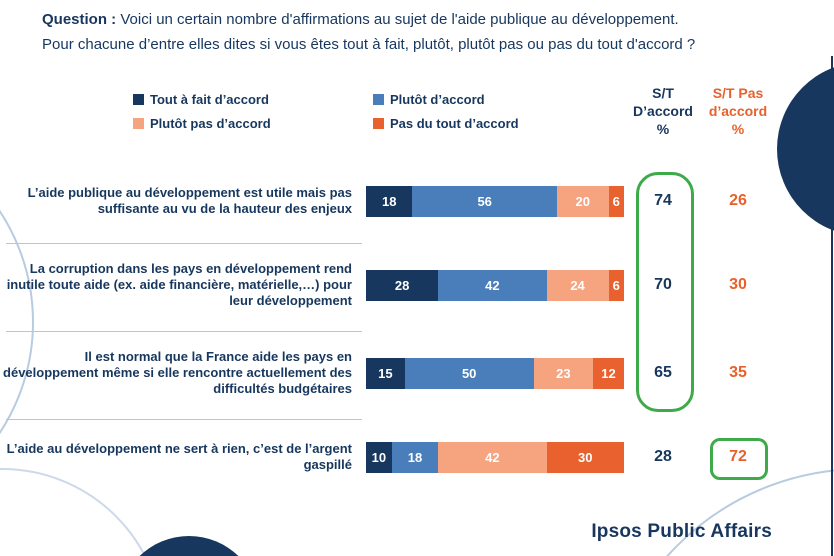 The width and height of the screenshot is (834, 556). Describe the element at coordinates (738, 456) in the screenshot. I see `disagree-total: 72` at that location.